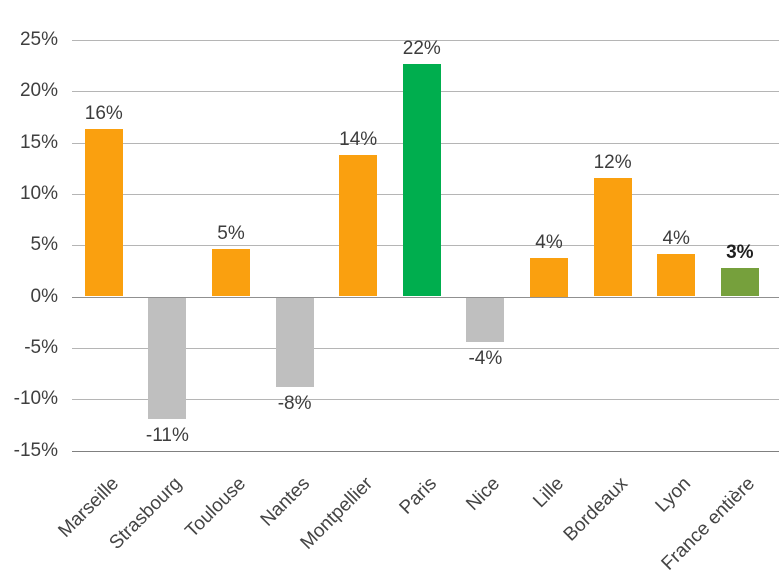  What do you see at coordinates (485, 319) in the screenshot?
I see `bar-nice` at bounding box center [485, 319].